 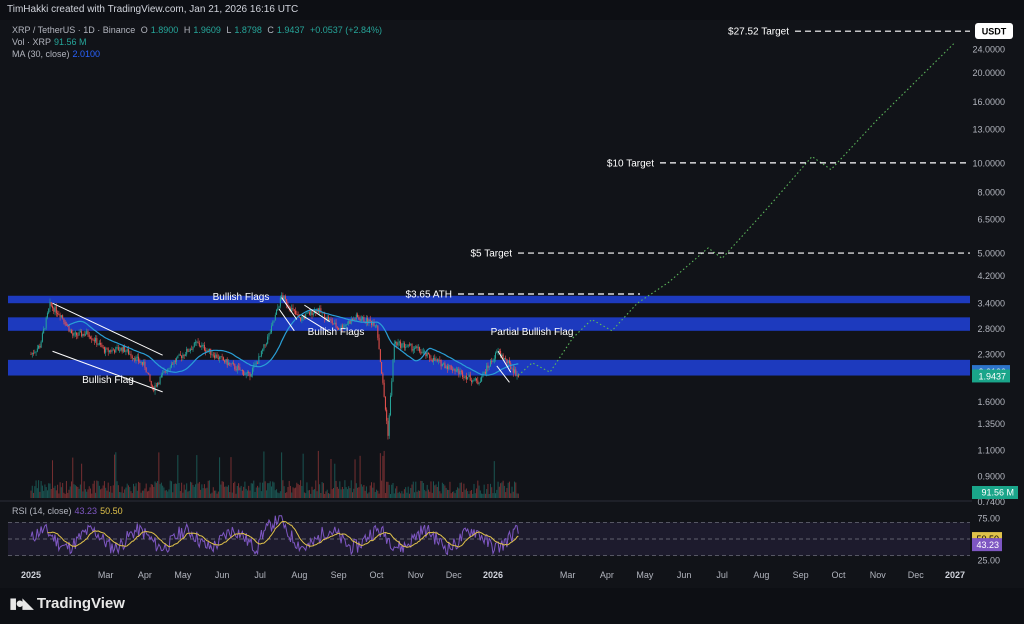 I want to click on time-tick: 2025, so click(x=31, y=575).